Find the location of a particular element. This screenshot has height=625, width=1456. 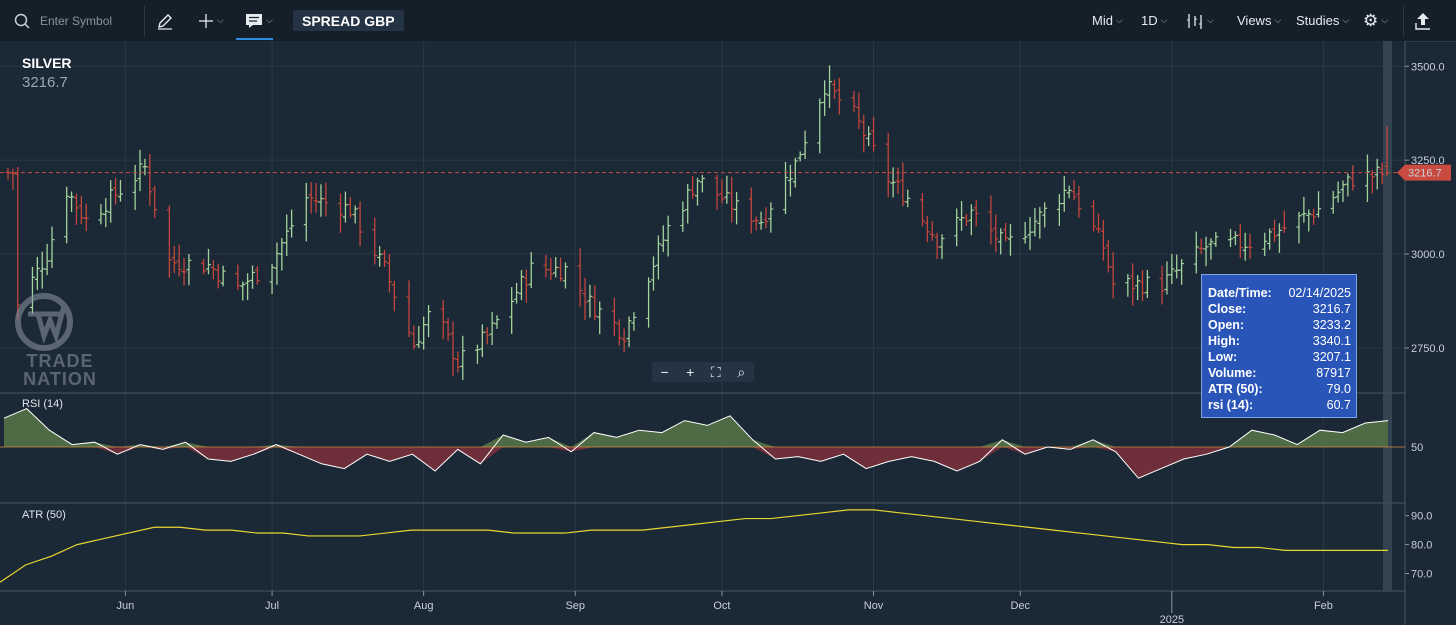

share-icon is located at coordinates (1423, 21).